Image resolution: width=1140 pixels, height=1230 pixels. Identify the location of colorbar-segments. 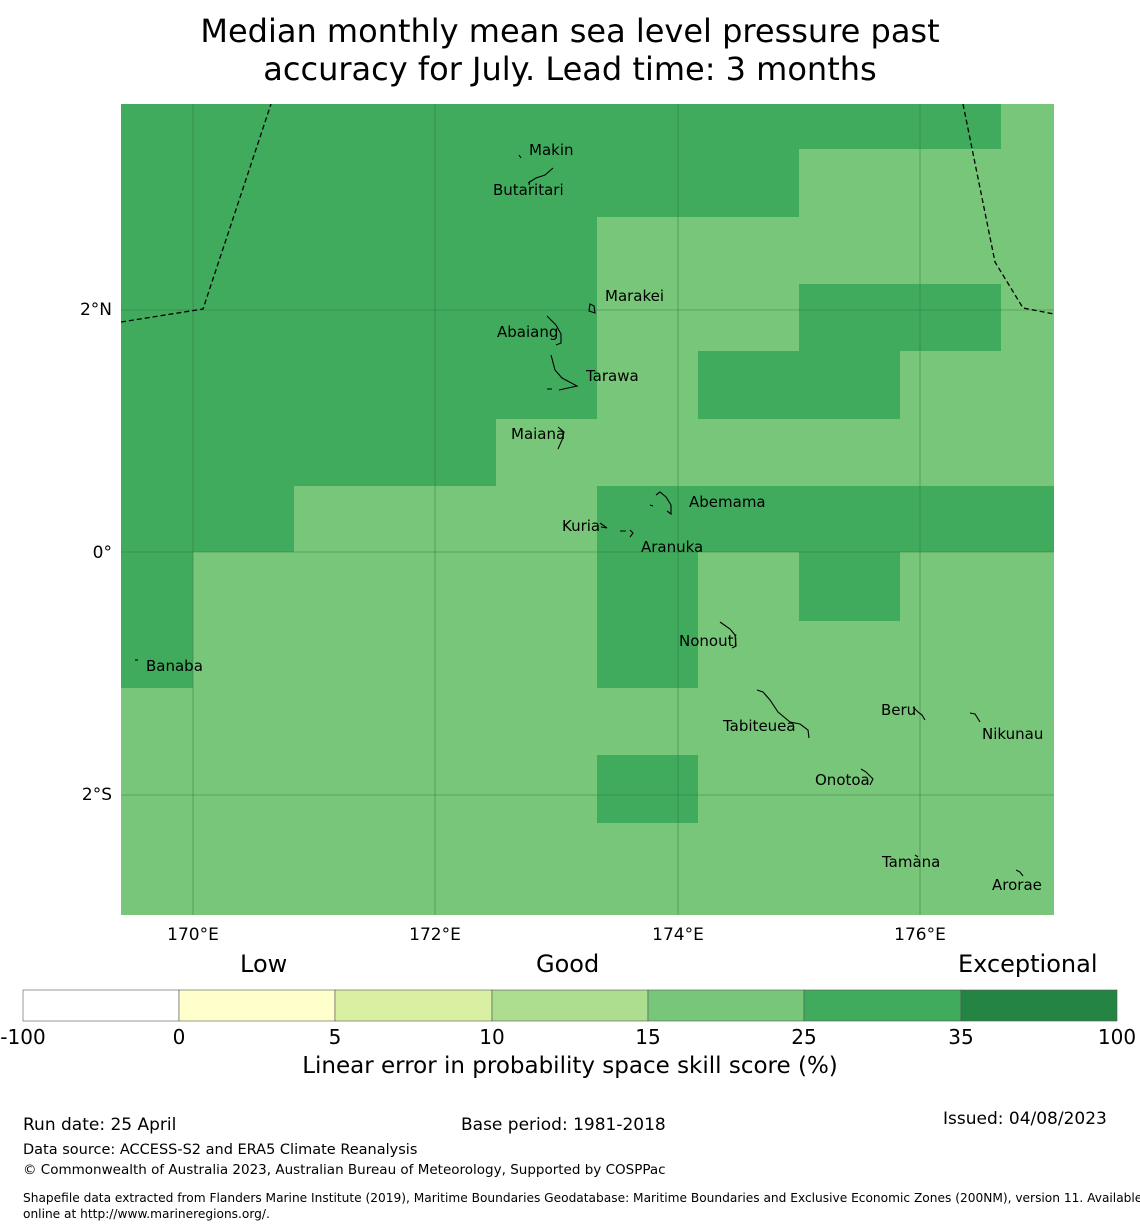
(570, 1005).